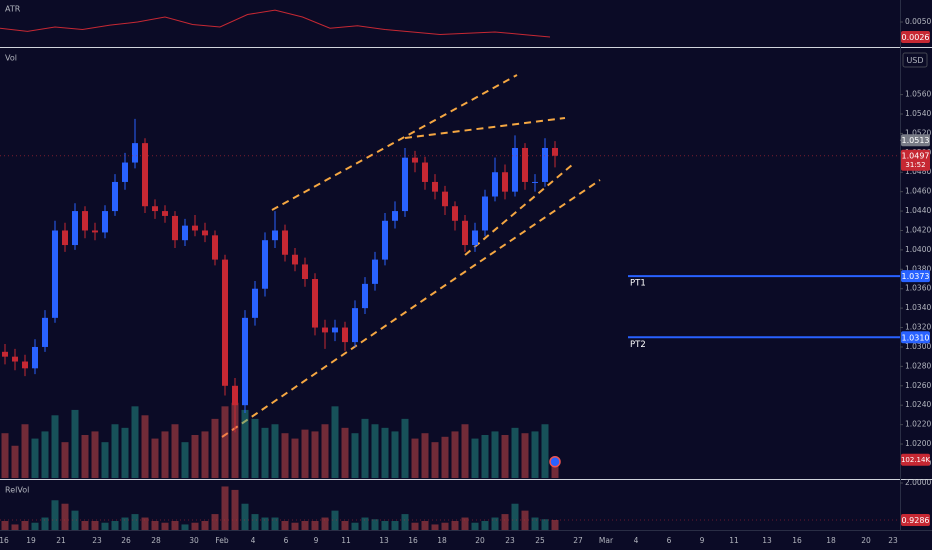  What do you see at coordinates (918, 268) in the screenshot?
I see `y-tick-label: 1.0380` at bounding box center [918, 268].